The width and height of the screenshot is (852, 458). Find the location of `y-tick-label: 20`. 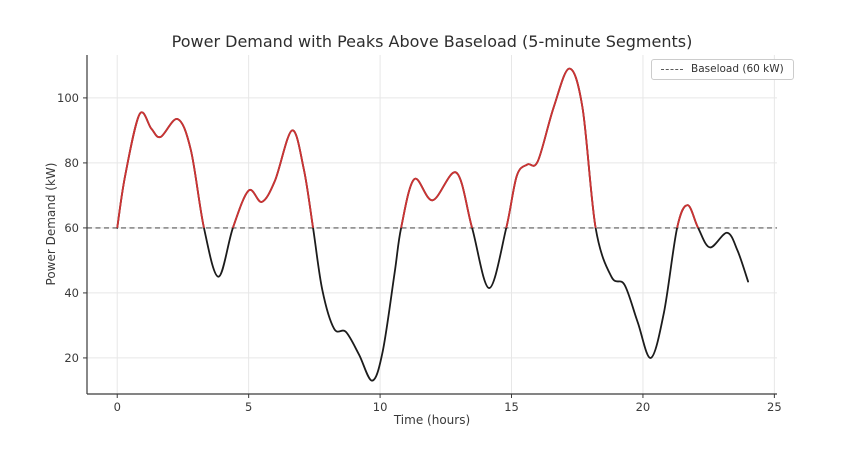

y-tick-label: 20 is located at coordinates (71, 358).